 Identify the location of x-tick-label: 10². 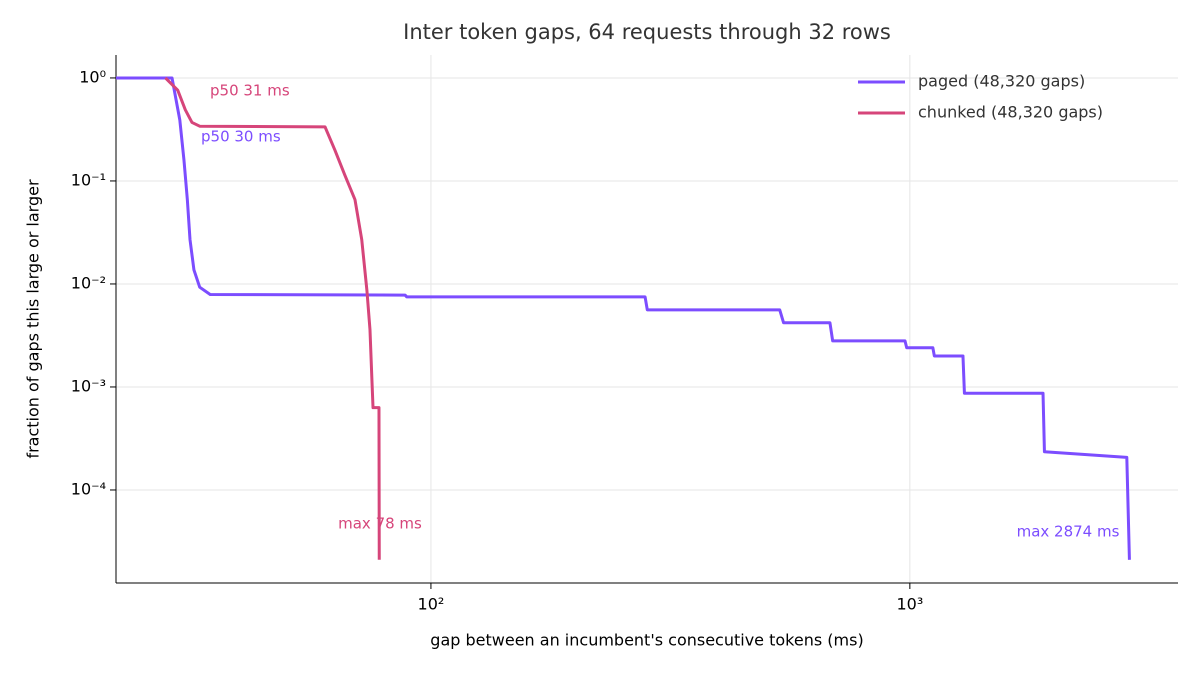
(431, 604).